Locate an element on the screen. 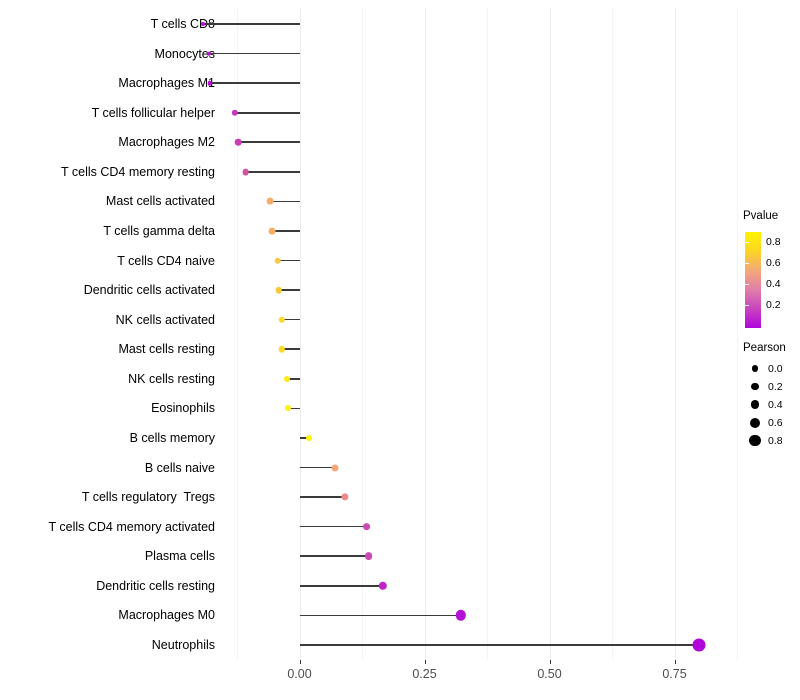 The image size is (800, 700). pearson-legend-items: 0.0 0.2 0.4 0.6 0.8 is located at coordinates (771, 405).